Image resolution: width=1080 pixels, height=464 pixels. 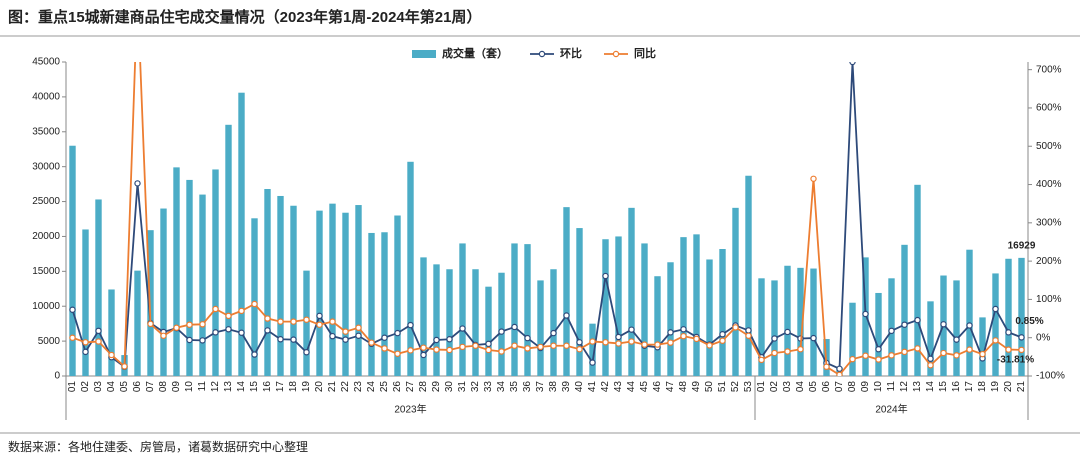 What do you see at coordinates (1022, 246) in the screenshot?
I see `data-label: 16929` at bounding box center [1022, 246].